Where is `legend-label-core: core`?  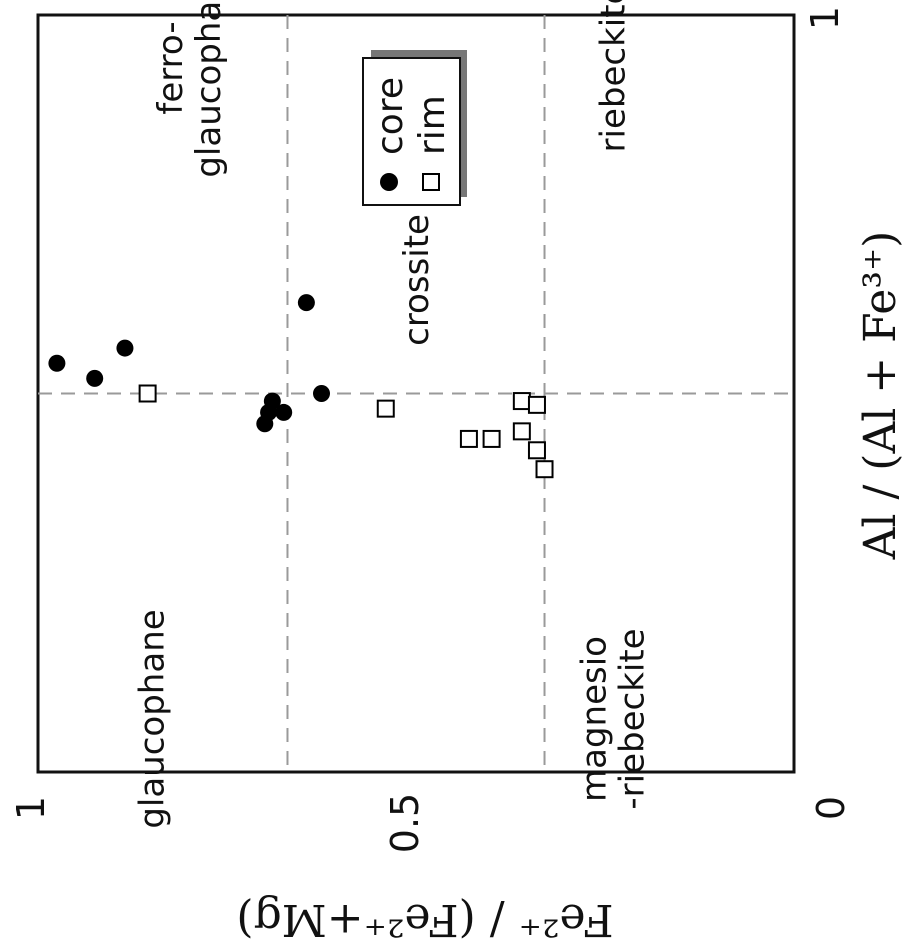
legend-label-core: core is located at coordinates (390, 116).